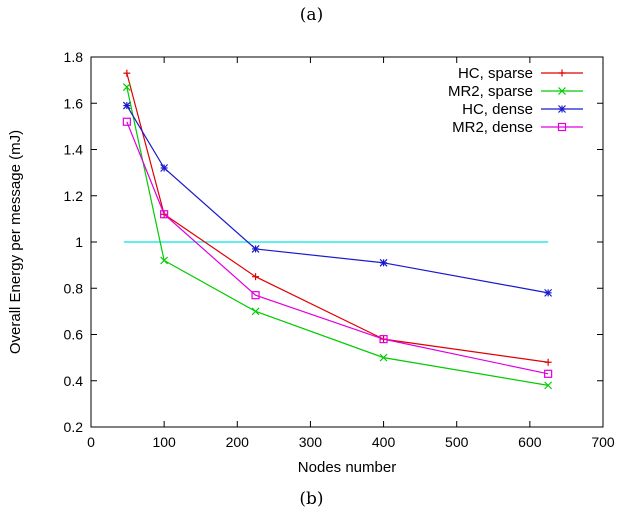 The image size is (623, 519). Describe the element at coordinates (238, 442) in the screenshot. I see `x-tick-label-2: 200` at that location.